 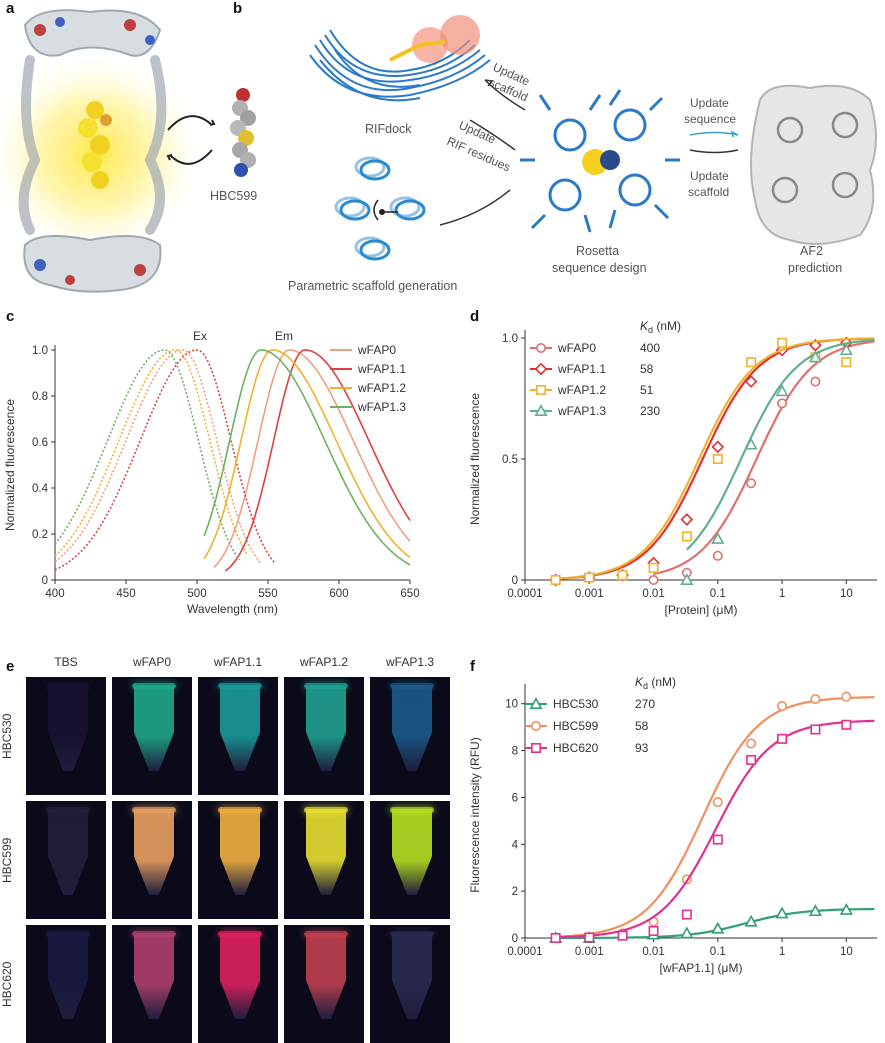 What do you see at coordinates (7, 984) in the screenshot?
I see `row-label: HBC620` at bounding box center [7, 984].